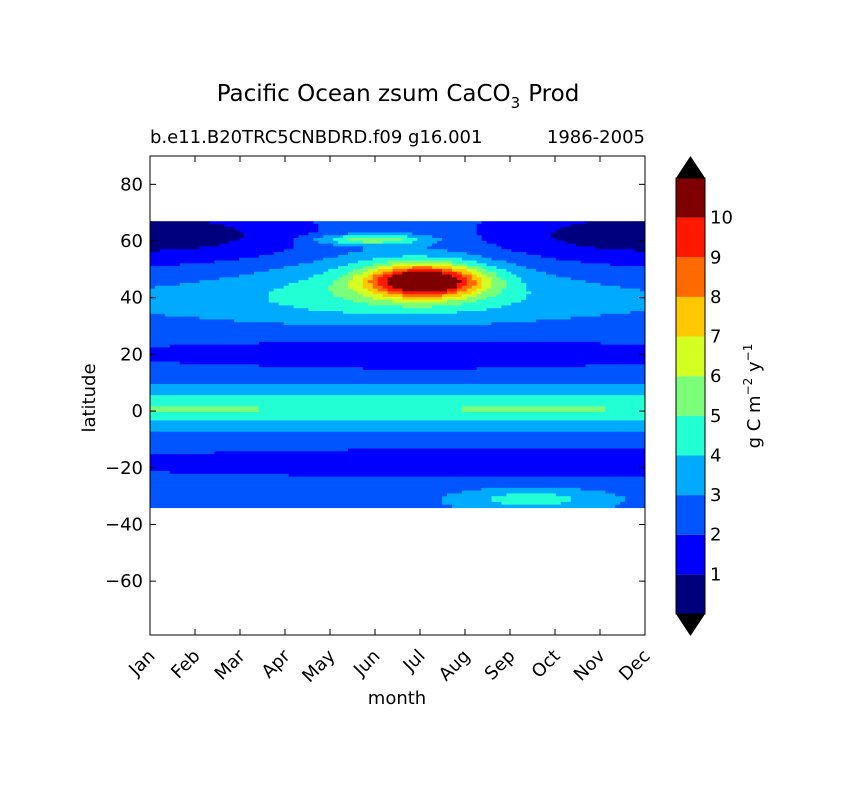 The height and width of the screenshot is (788, 844). I want to click on x-tick-label: Mar, so click(230, 664).